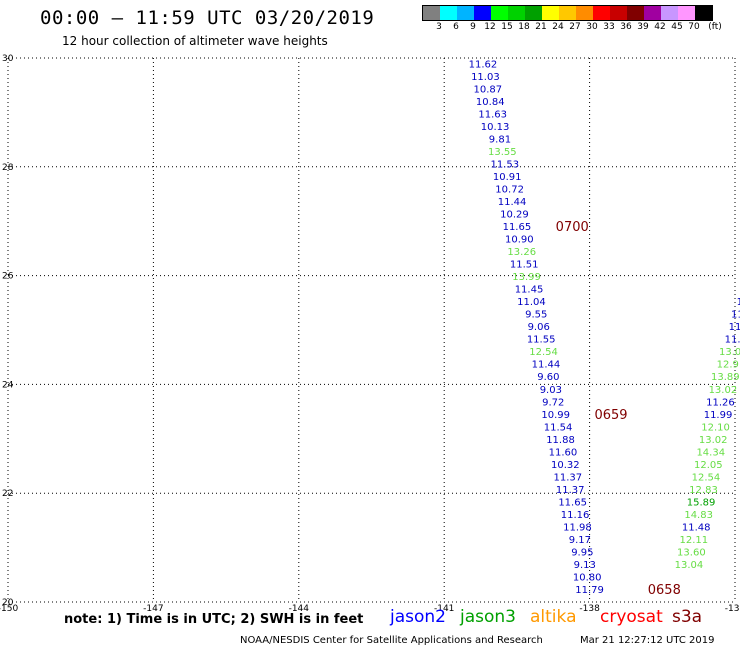 The image size is (740, 650). Describe the element at coordinates (543, 352) in the screenshot. I see `swh-value-label: 12.54` at that location.